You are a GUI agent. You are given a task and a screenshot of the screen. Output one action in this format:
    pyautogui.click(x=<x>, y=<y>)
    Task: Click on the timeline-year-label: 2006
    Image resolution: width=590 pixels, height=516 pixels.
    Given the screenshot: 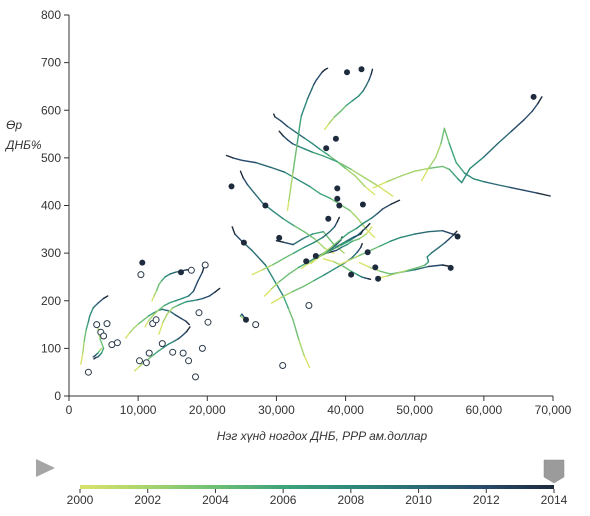 What is the action you would take?
    pyautogui.click(x=283, y=500)
    